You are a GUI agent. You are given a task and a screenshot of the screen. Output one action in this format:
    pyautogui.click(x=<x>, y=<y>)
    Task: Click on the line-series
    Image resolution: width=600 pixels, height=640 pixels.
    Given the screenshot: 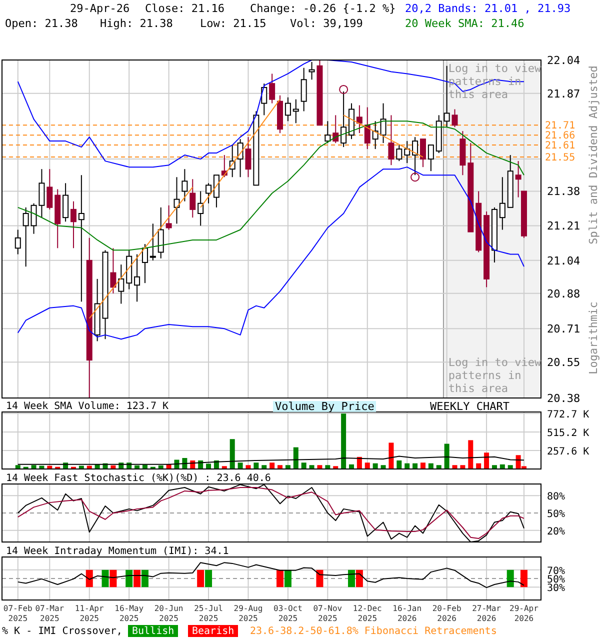 What is the action you would take?
    pyautogui.click(x=270, y=575)
    